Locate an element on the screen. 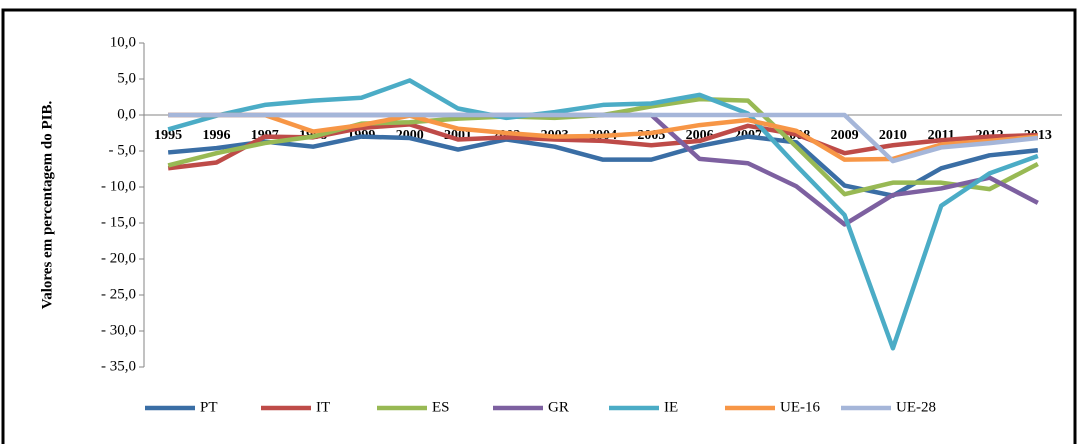  series-line is located at coordinates (603, 138).